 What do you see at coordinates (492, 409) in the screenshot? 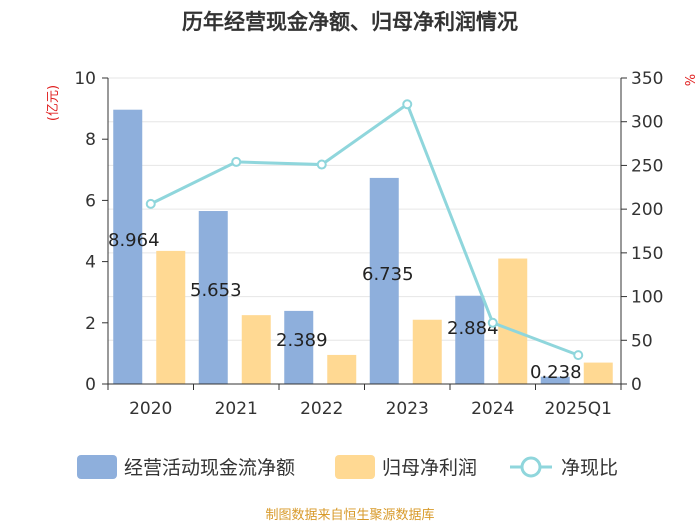
I see `x-tick-label: 2024` at bounding box center [492, 409].